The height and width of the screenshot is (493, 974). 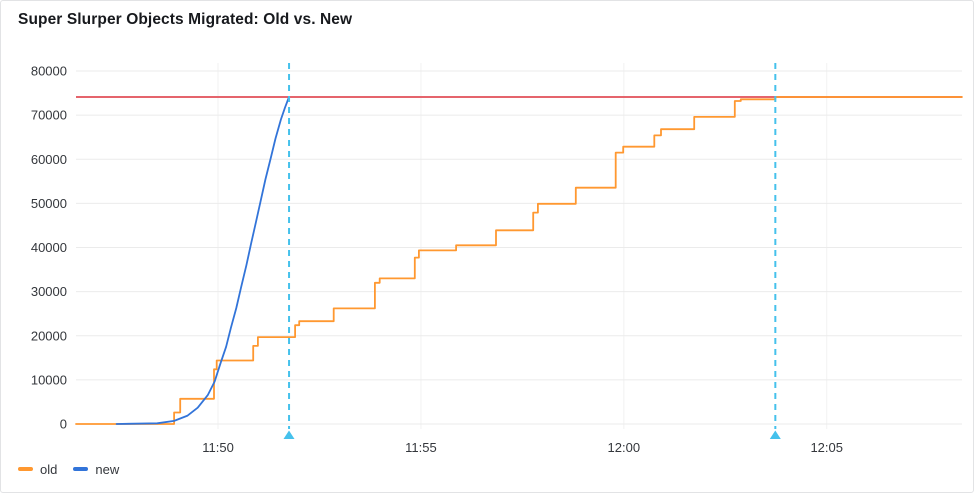 I want to click on x-axis-tick-label: 11:55, so click(x=421, y=447).